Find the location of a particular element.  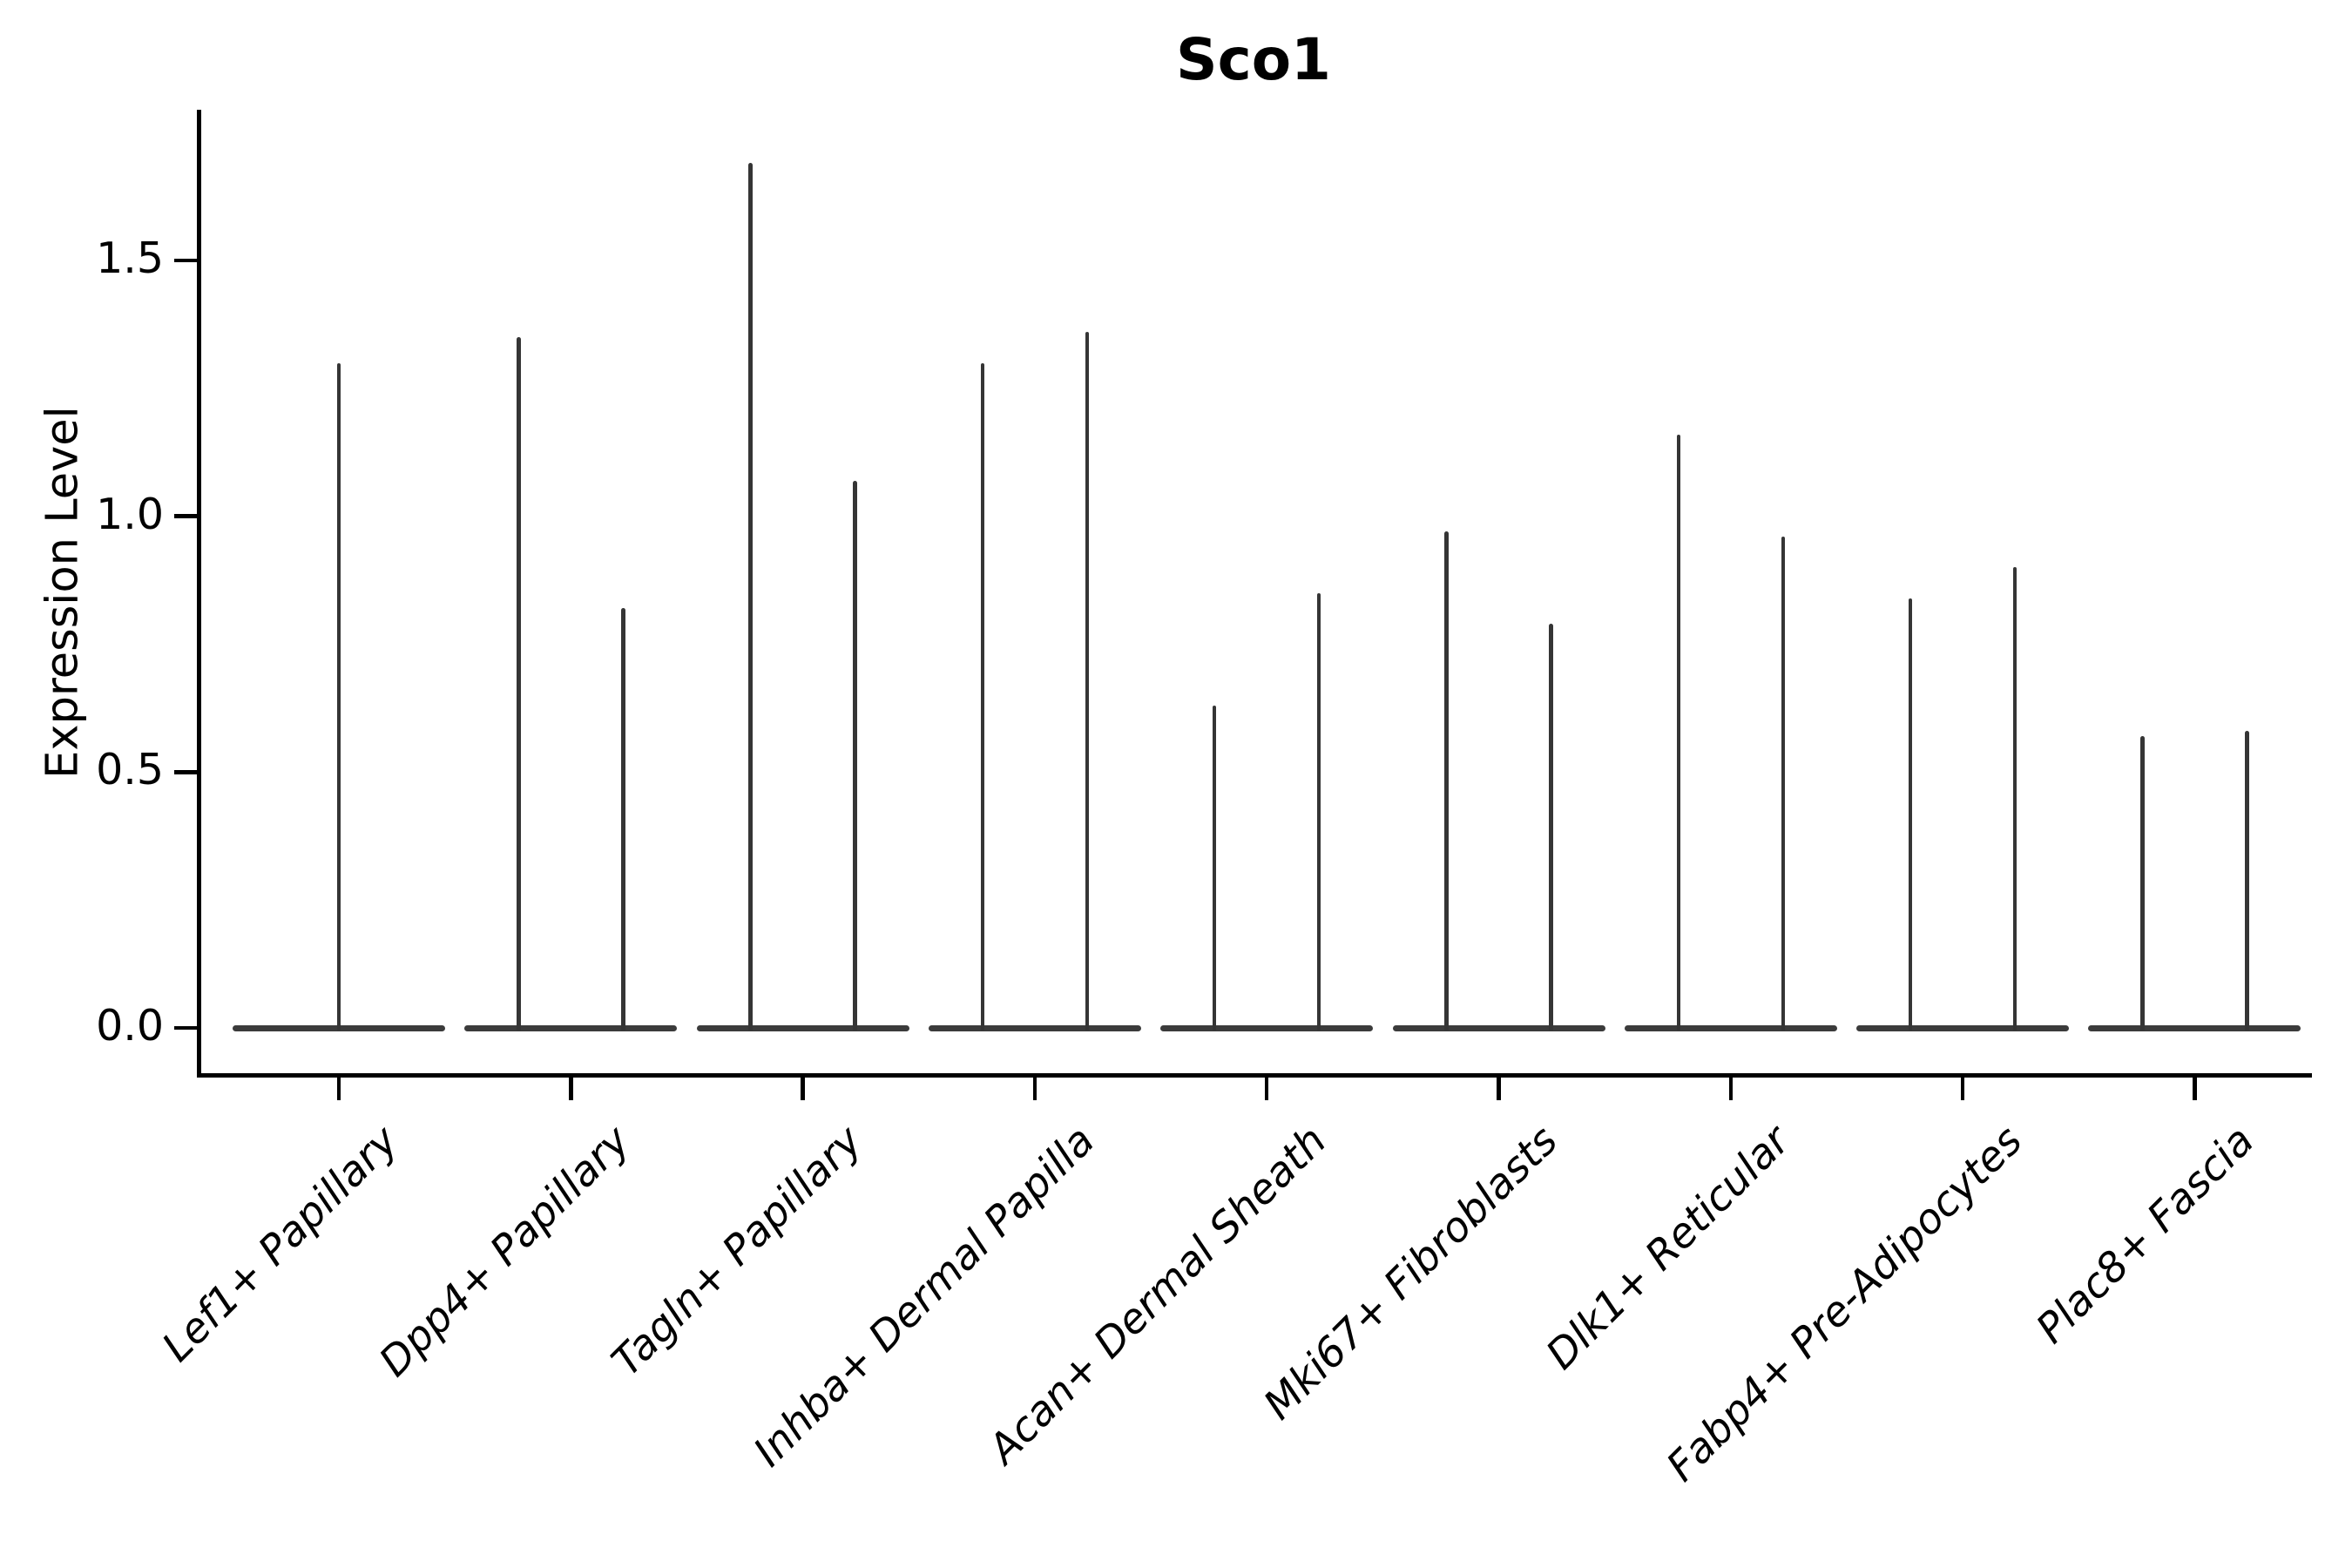

y-axis-label: Expression Level is located at coordinates (63, 592).